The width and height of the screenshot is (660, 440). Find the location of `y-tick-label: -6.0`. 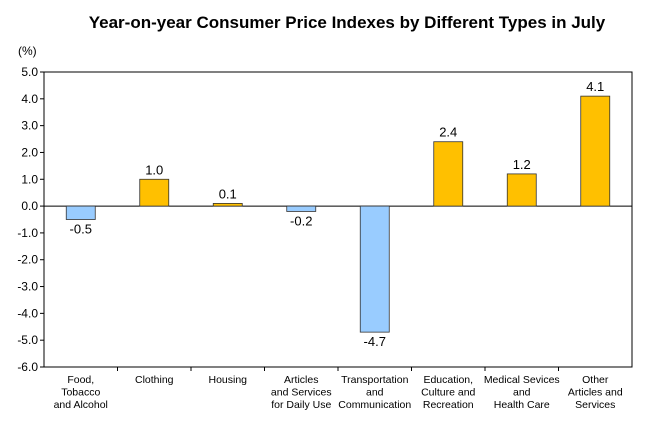

y-tick-label: -6.0 is located at coordinates (27, 367).